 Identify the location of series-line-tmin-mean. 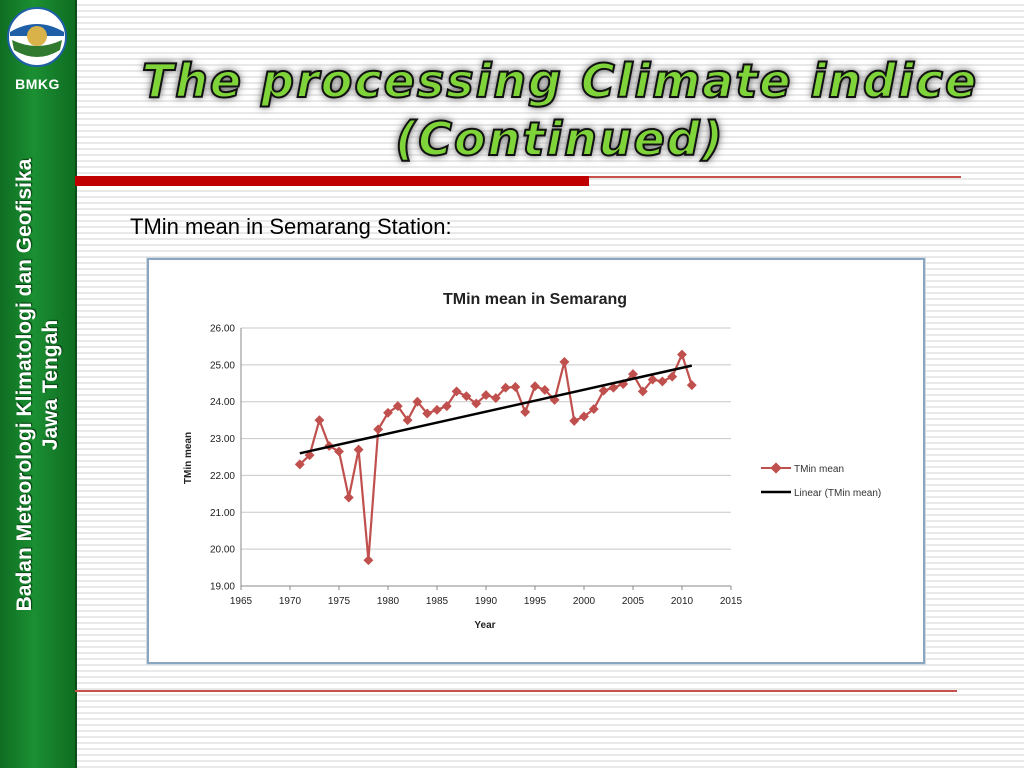
(496, 457).